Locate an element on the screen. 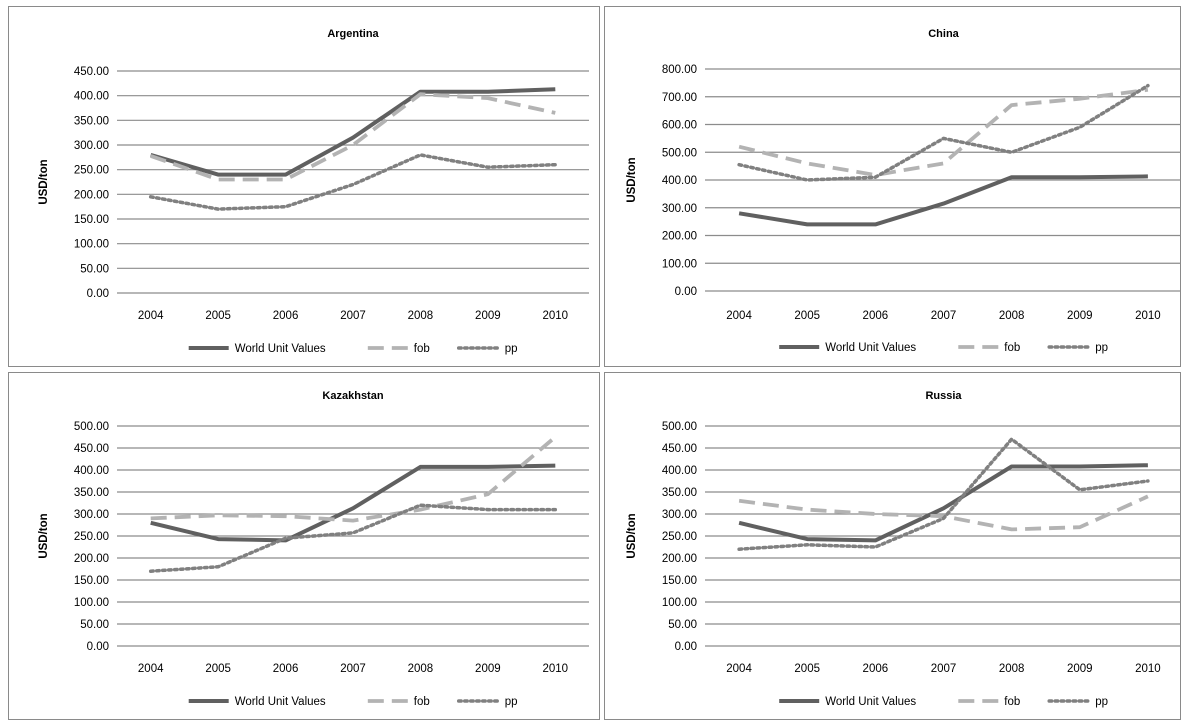  y-tick-label: 450.00 is located at coordinates (91, 449).